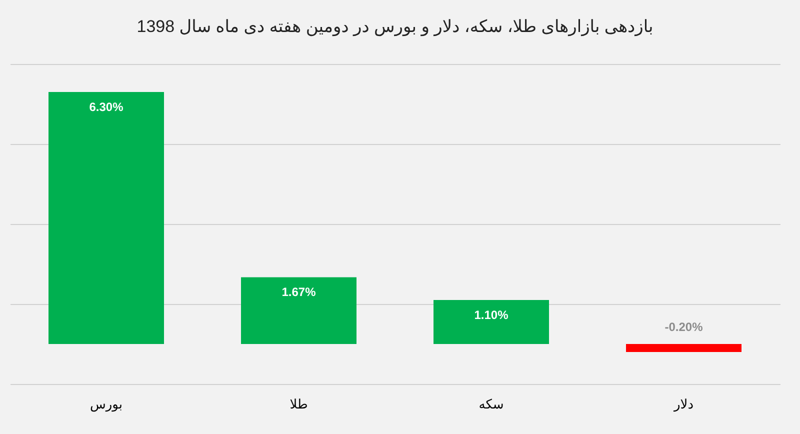  What do you see at coordinates (299, 404) in the screenshot?
I see `x-tick-label: طلا` at bounding box center [299, 404].